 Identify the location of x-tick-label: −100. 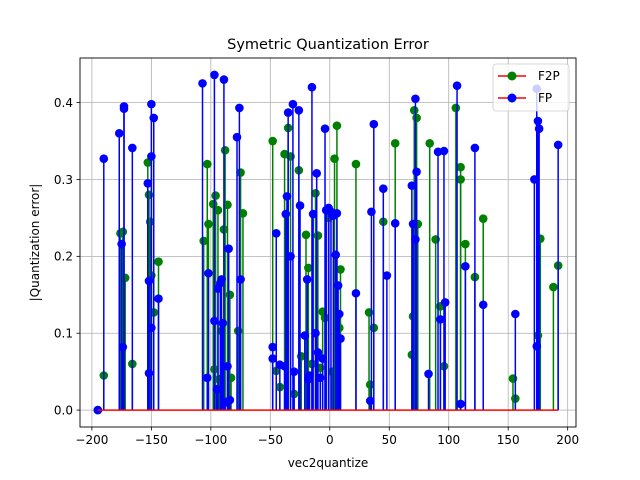
(210, 440).